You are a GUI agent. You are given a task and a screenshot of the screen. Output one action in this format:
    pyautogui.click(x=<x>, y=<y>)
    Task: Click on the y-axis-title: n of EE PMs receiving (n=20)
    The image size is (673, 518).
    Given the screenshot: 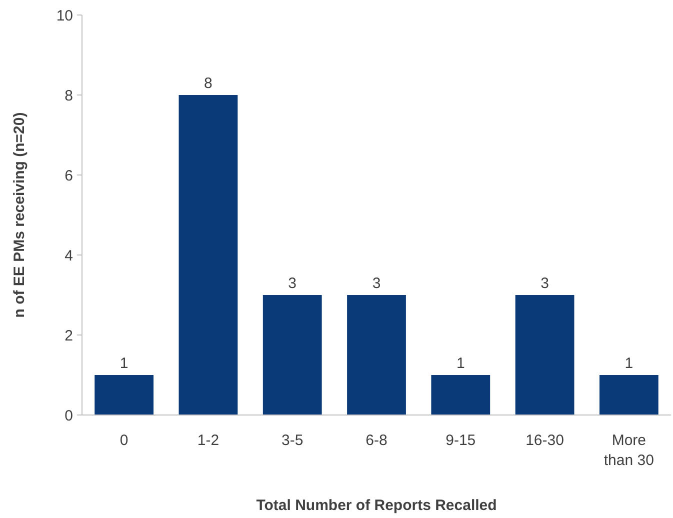 What is the action you would take?
    pyautogui.click(x=19, y=215)
    